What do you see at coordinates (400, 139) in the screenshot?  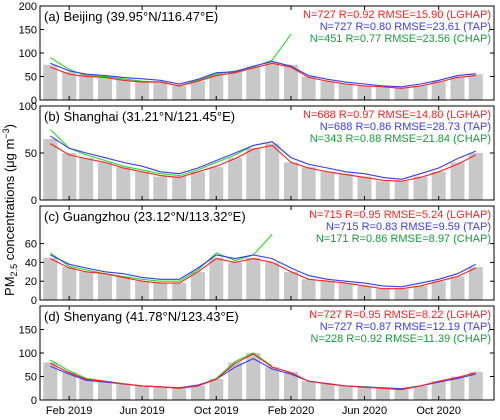 I see `stats-chap: N=343 R=0.88 RMSE=21.84 (CHAP)` at bounding box center [400, 139].